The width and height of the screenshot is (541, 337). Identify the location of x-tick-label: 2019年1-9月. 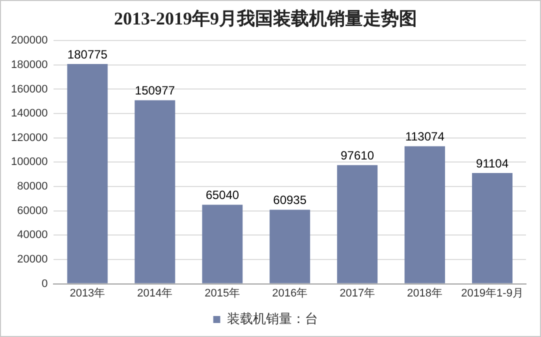
(492, 293).